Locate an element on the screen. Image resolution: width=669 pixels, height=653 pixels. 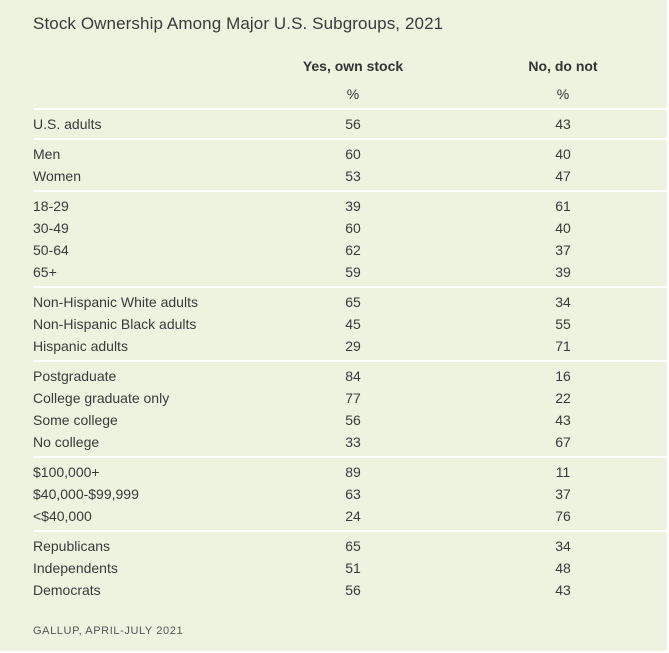
value-yes-own-stock: 33 is located at coordinates (353, 442).